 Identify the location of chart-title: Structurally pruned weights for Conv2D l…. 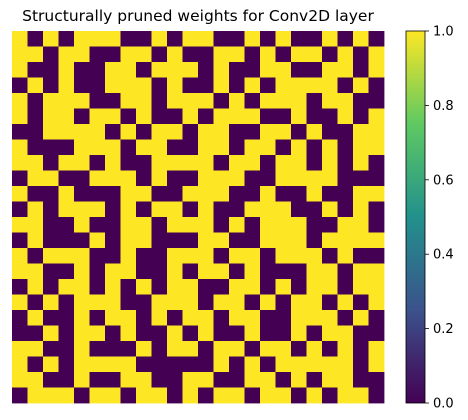
(198, 16).